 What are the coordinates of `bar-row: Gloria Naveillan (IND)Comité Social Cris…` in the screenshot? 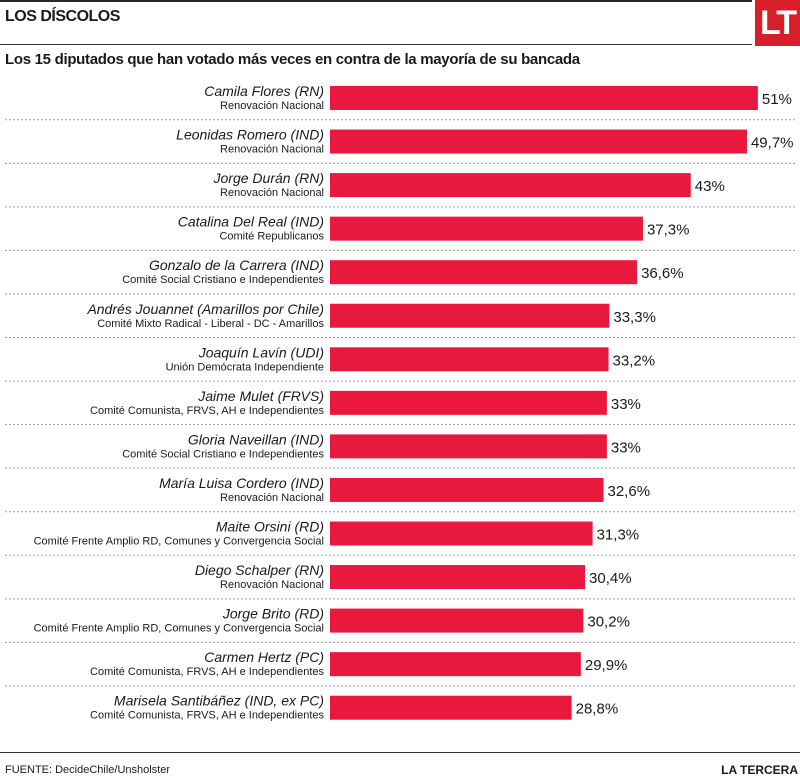 It's located at (400, 450).